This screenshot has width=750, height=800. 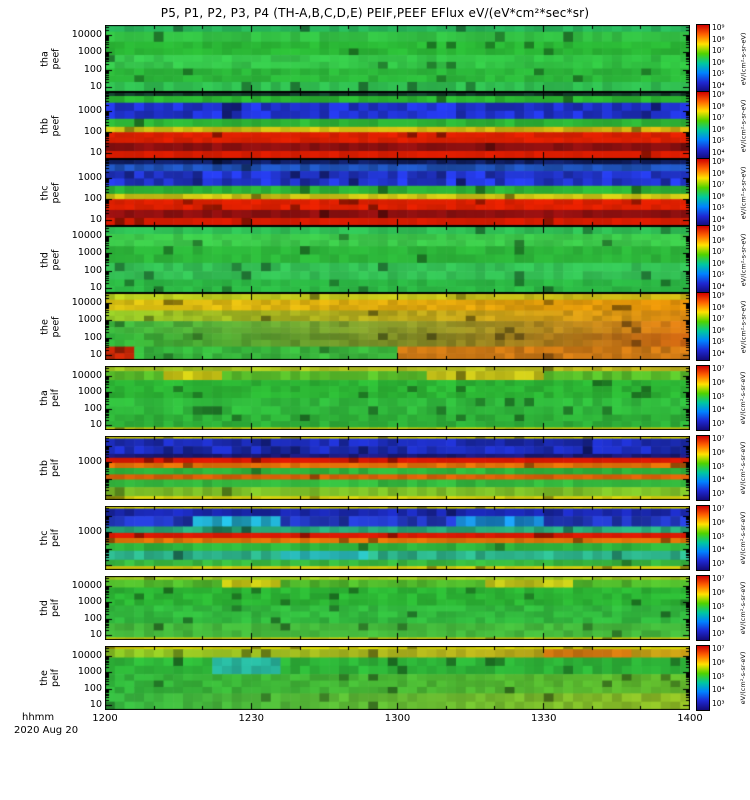 I want to click on spectrogram-canvas-thd-peef, so click(x=397, y=259).